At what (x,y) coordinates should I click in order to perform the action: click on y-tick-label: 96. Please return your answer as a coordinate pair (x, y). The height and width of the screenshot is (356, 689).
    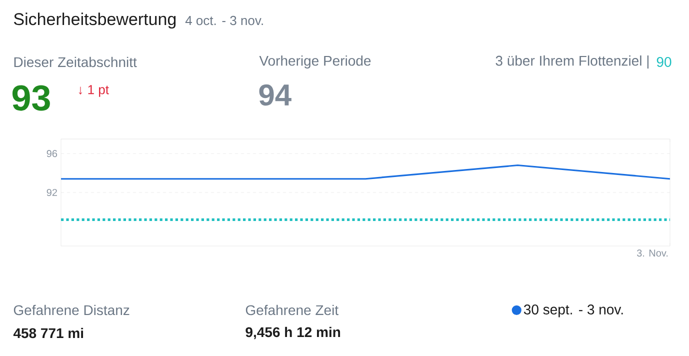
    Looking at the image, I should click on (52, 154).